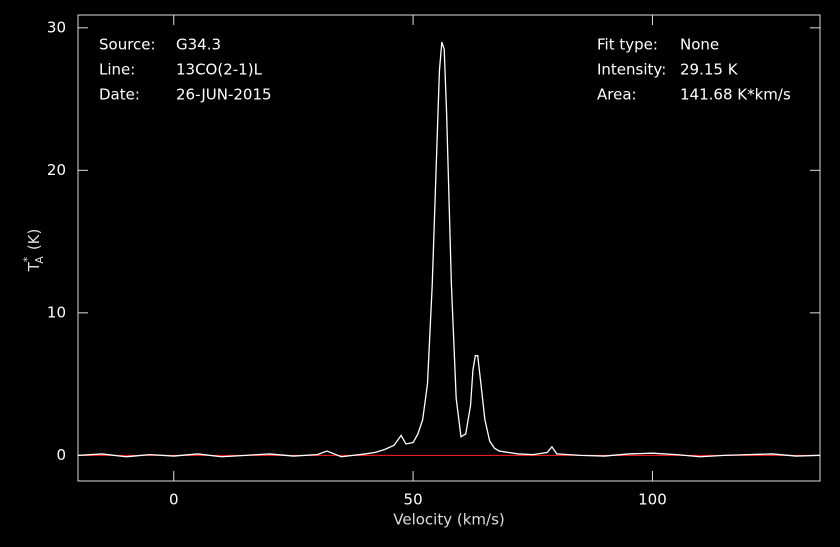 The width and height of the screenshot is (840, 547). What do you see at coordinates (56, 27) in the screenshot?
I see `y-tick-label: 30` at bounding box center [56, 27].